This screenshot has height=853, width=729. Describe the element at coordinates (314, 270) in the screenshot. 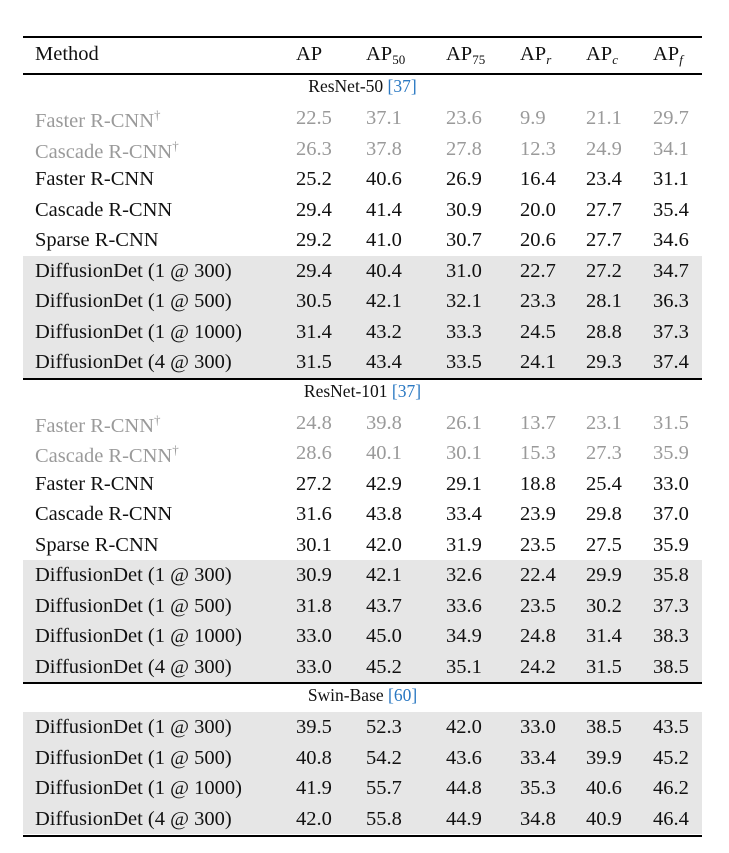

I see `value-cell: 29.4` at that location.